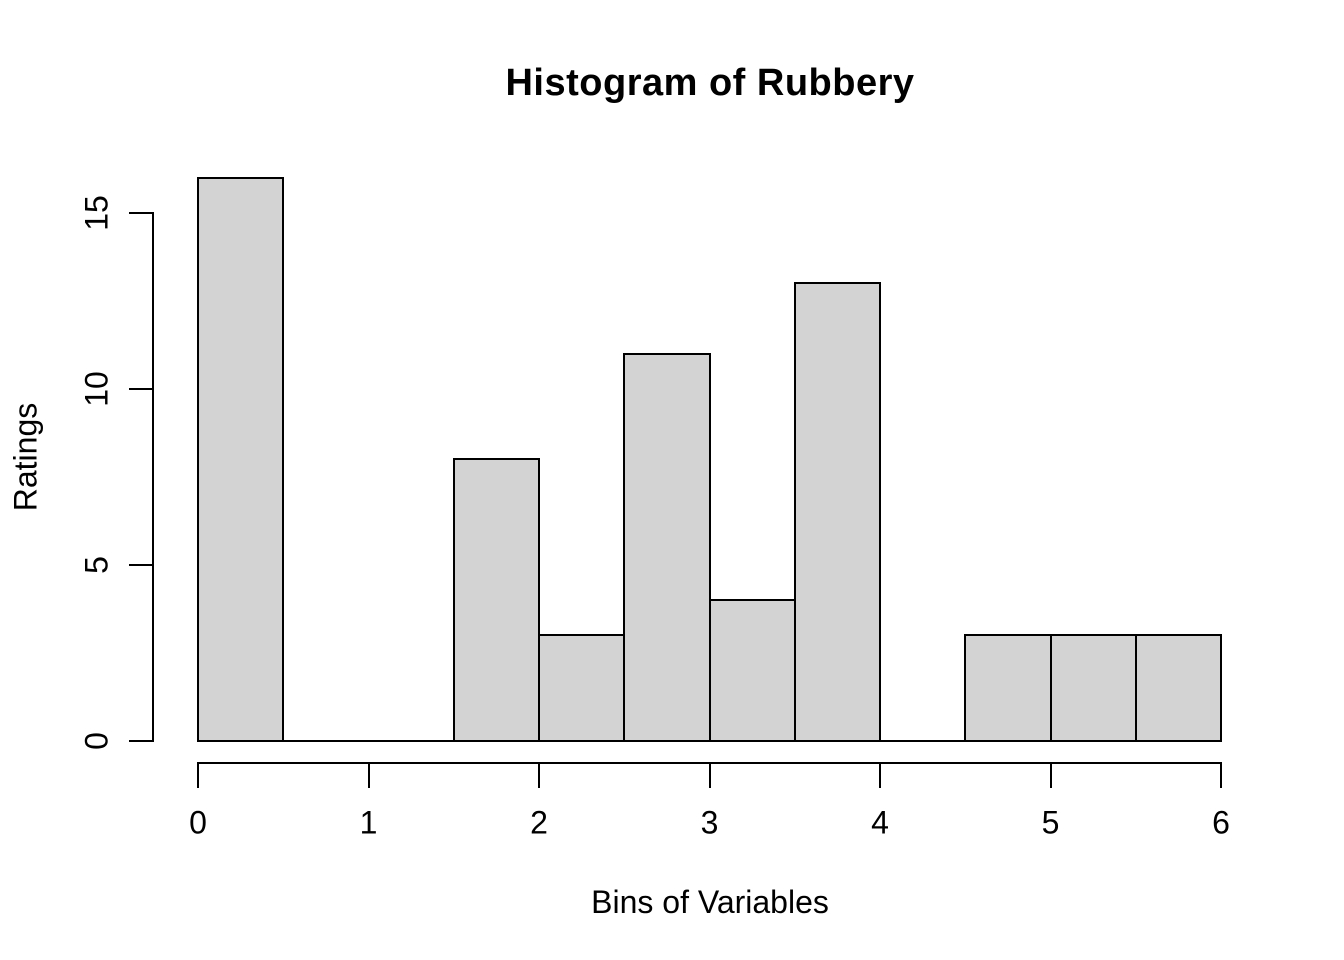 The width and height of the screenshot is (1344, 960). I want to click on y-axis-line, so click(153, 477).